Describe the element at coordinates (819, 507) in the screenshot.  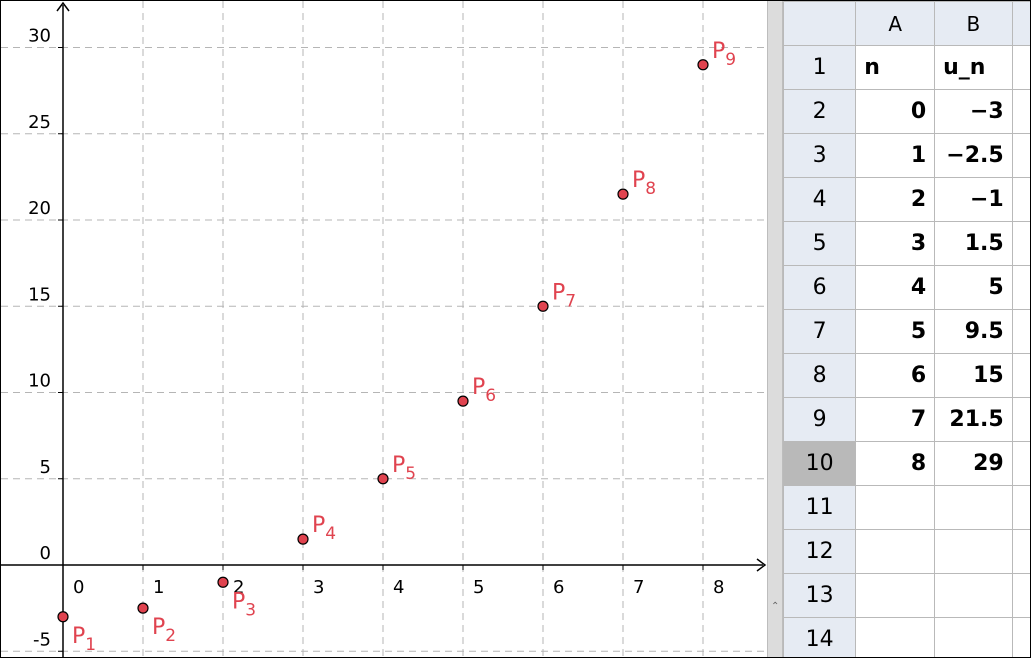
I see `row-header: 11` at that location.